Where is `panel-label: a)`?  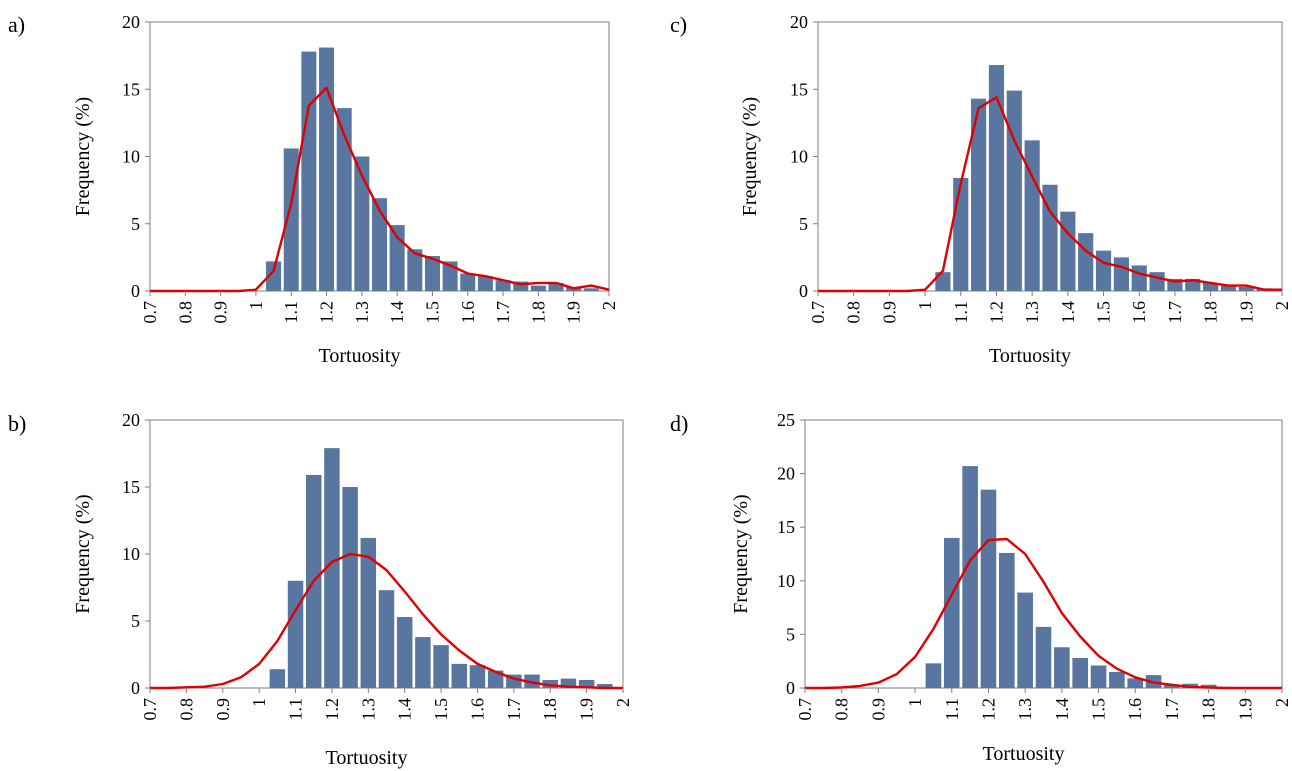
panel-label: a) is located at coordinates (16, 24).